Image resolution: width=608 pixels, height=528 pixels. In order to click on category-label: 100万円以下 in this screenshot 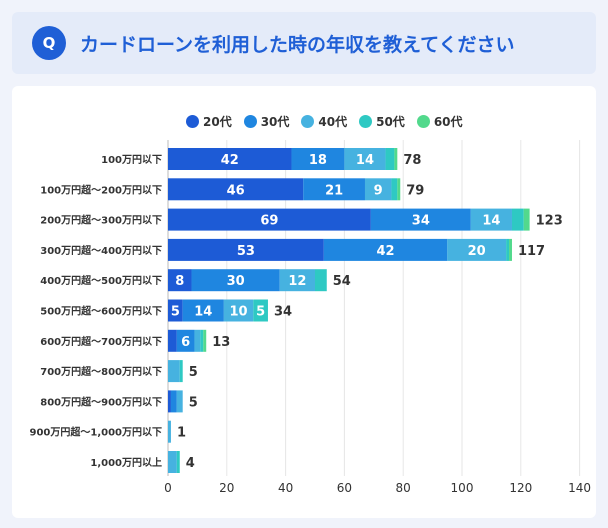, I will do `click(131, 160)`.